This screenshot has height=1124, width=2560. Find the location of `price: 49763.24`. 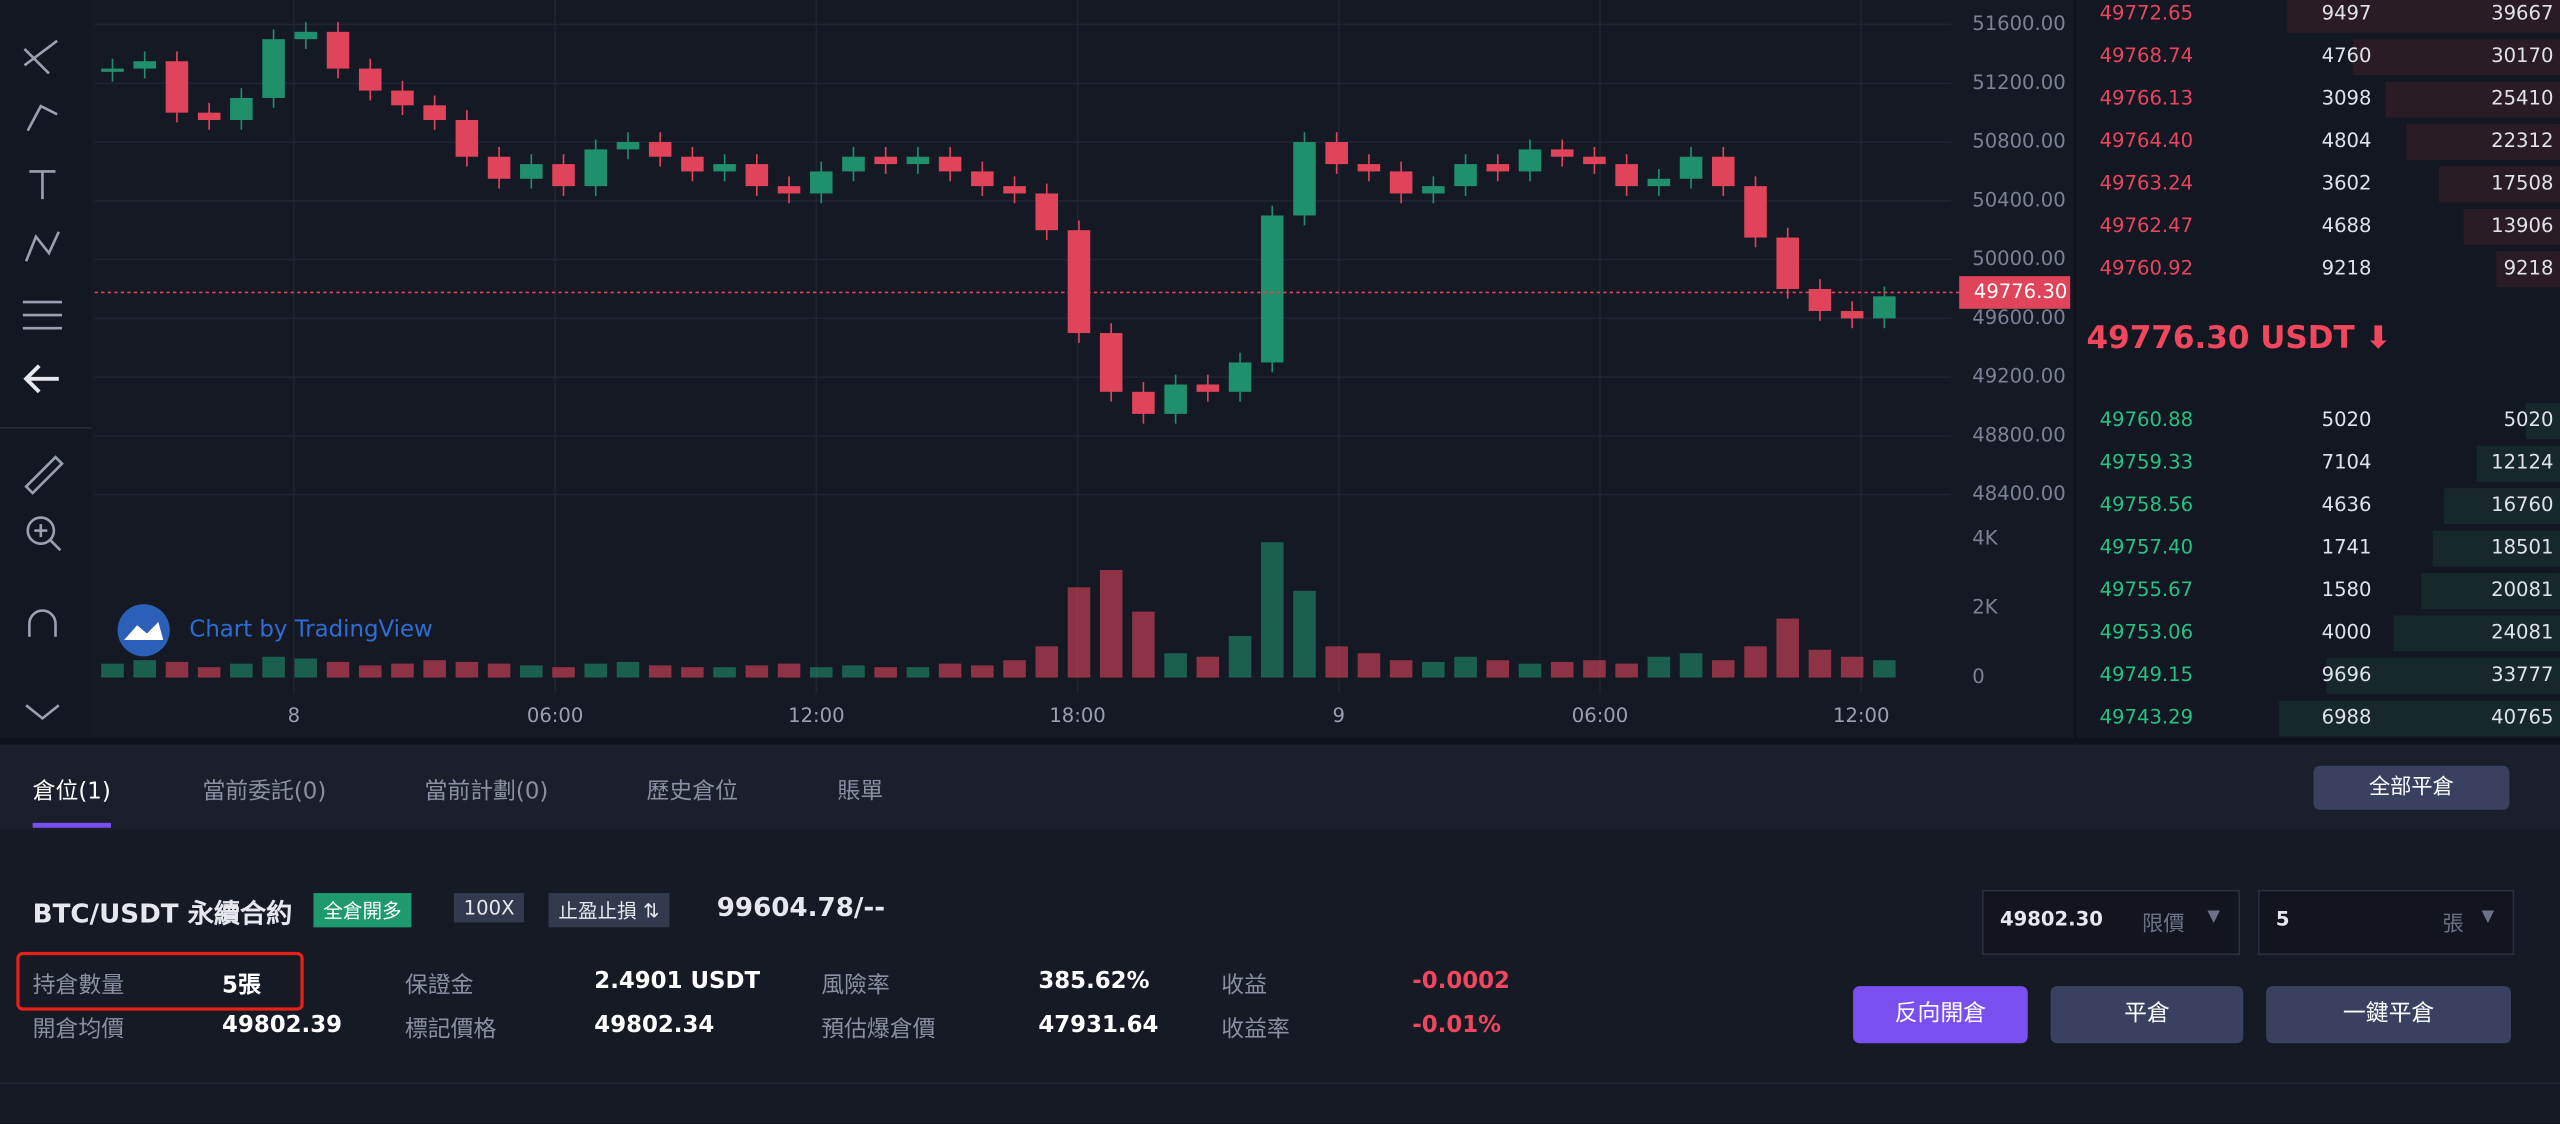

price: 49763.24 is located at coordinates (2146, 183).